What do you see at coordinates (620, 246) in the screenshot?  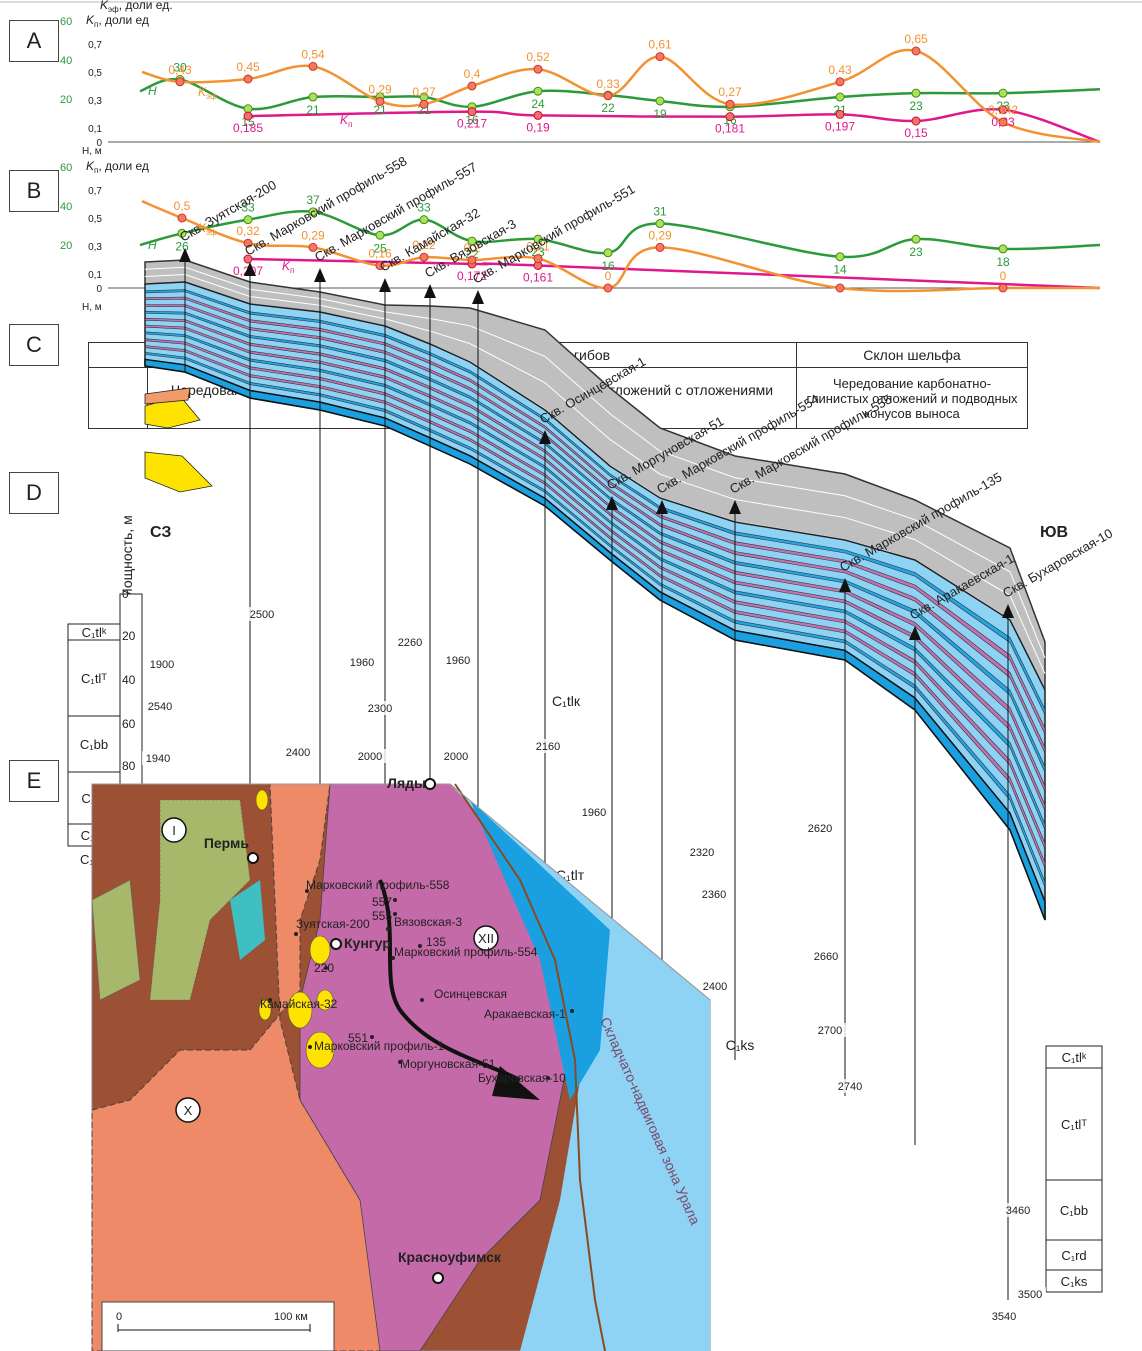 I see `k-eff-series-line` at bounding box center [620, 246].